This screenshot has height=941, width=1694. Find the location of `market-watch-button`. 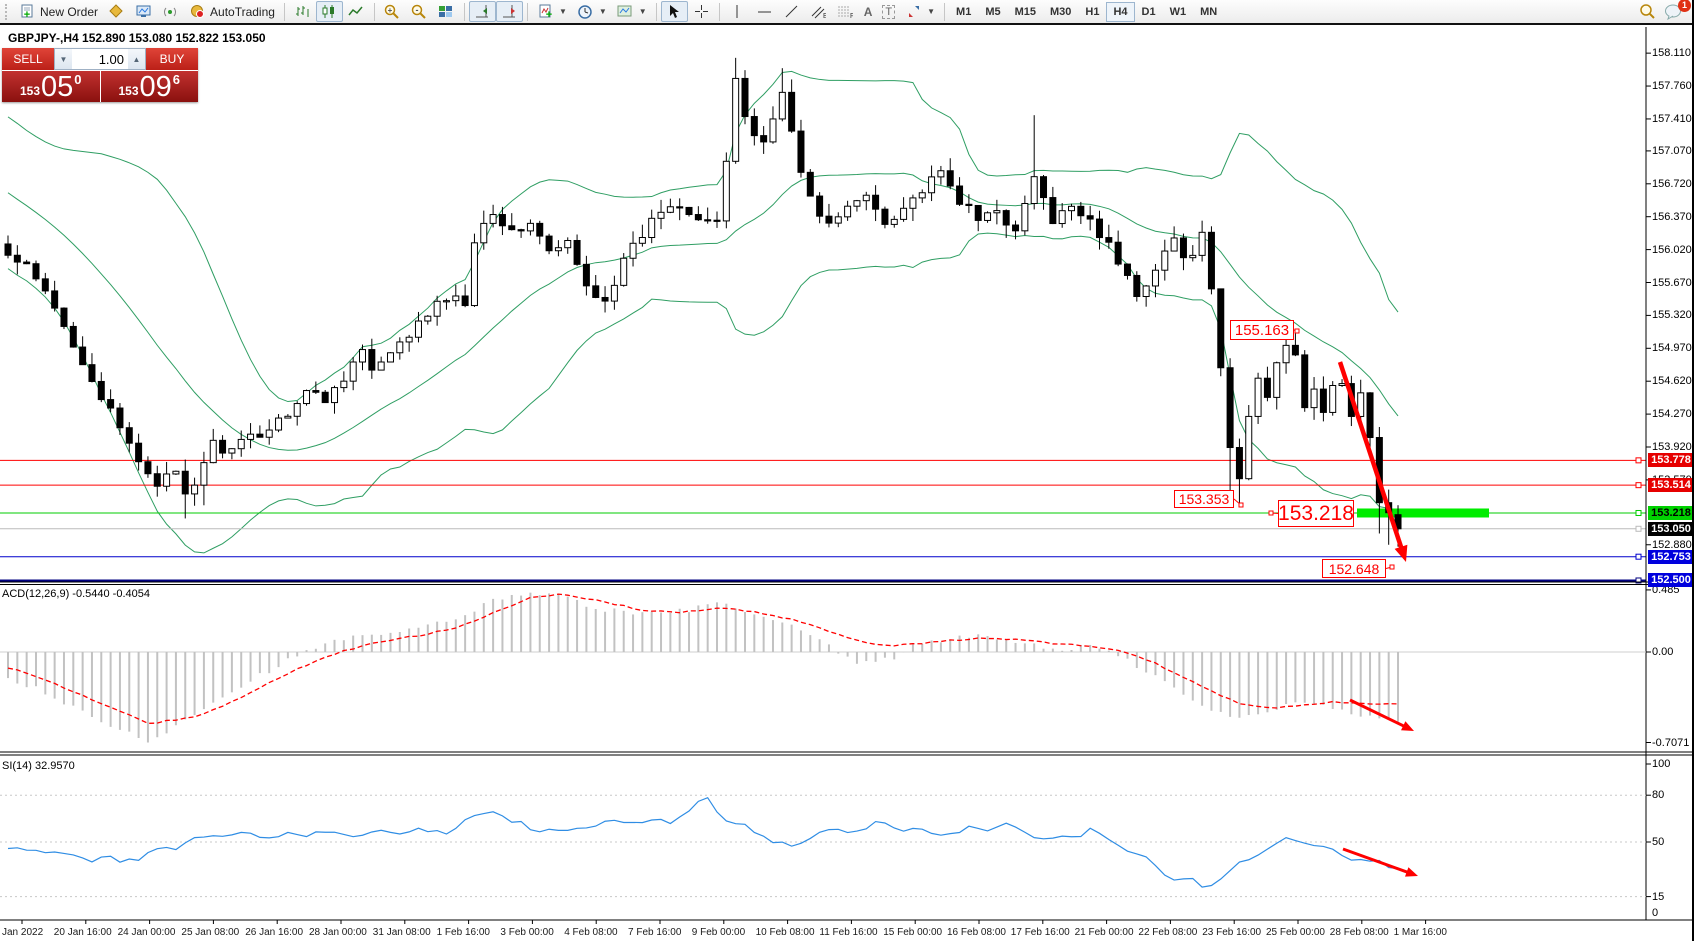

market-watch-button is located at coordinates (116, 11).